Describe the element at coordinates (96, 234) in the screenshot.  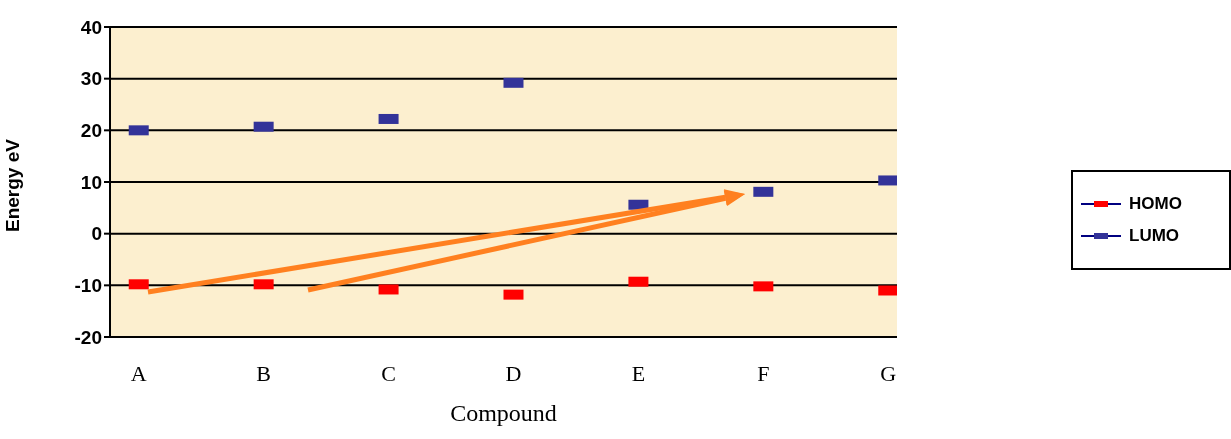
I see `y-tick-label: 0` at that location.